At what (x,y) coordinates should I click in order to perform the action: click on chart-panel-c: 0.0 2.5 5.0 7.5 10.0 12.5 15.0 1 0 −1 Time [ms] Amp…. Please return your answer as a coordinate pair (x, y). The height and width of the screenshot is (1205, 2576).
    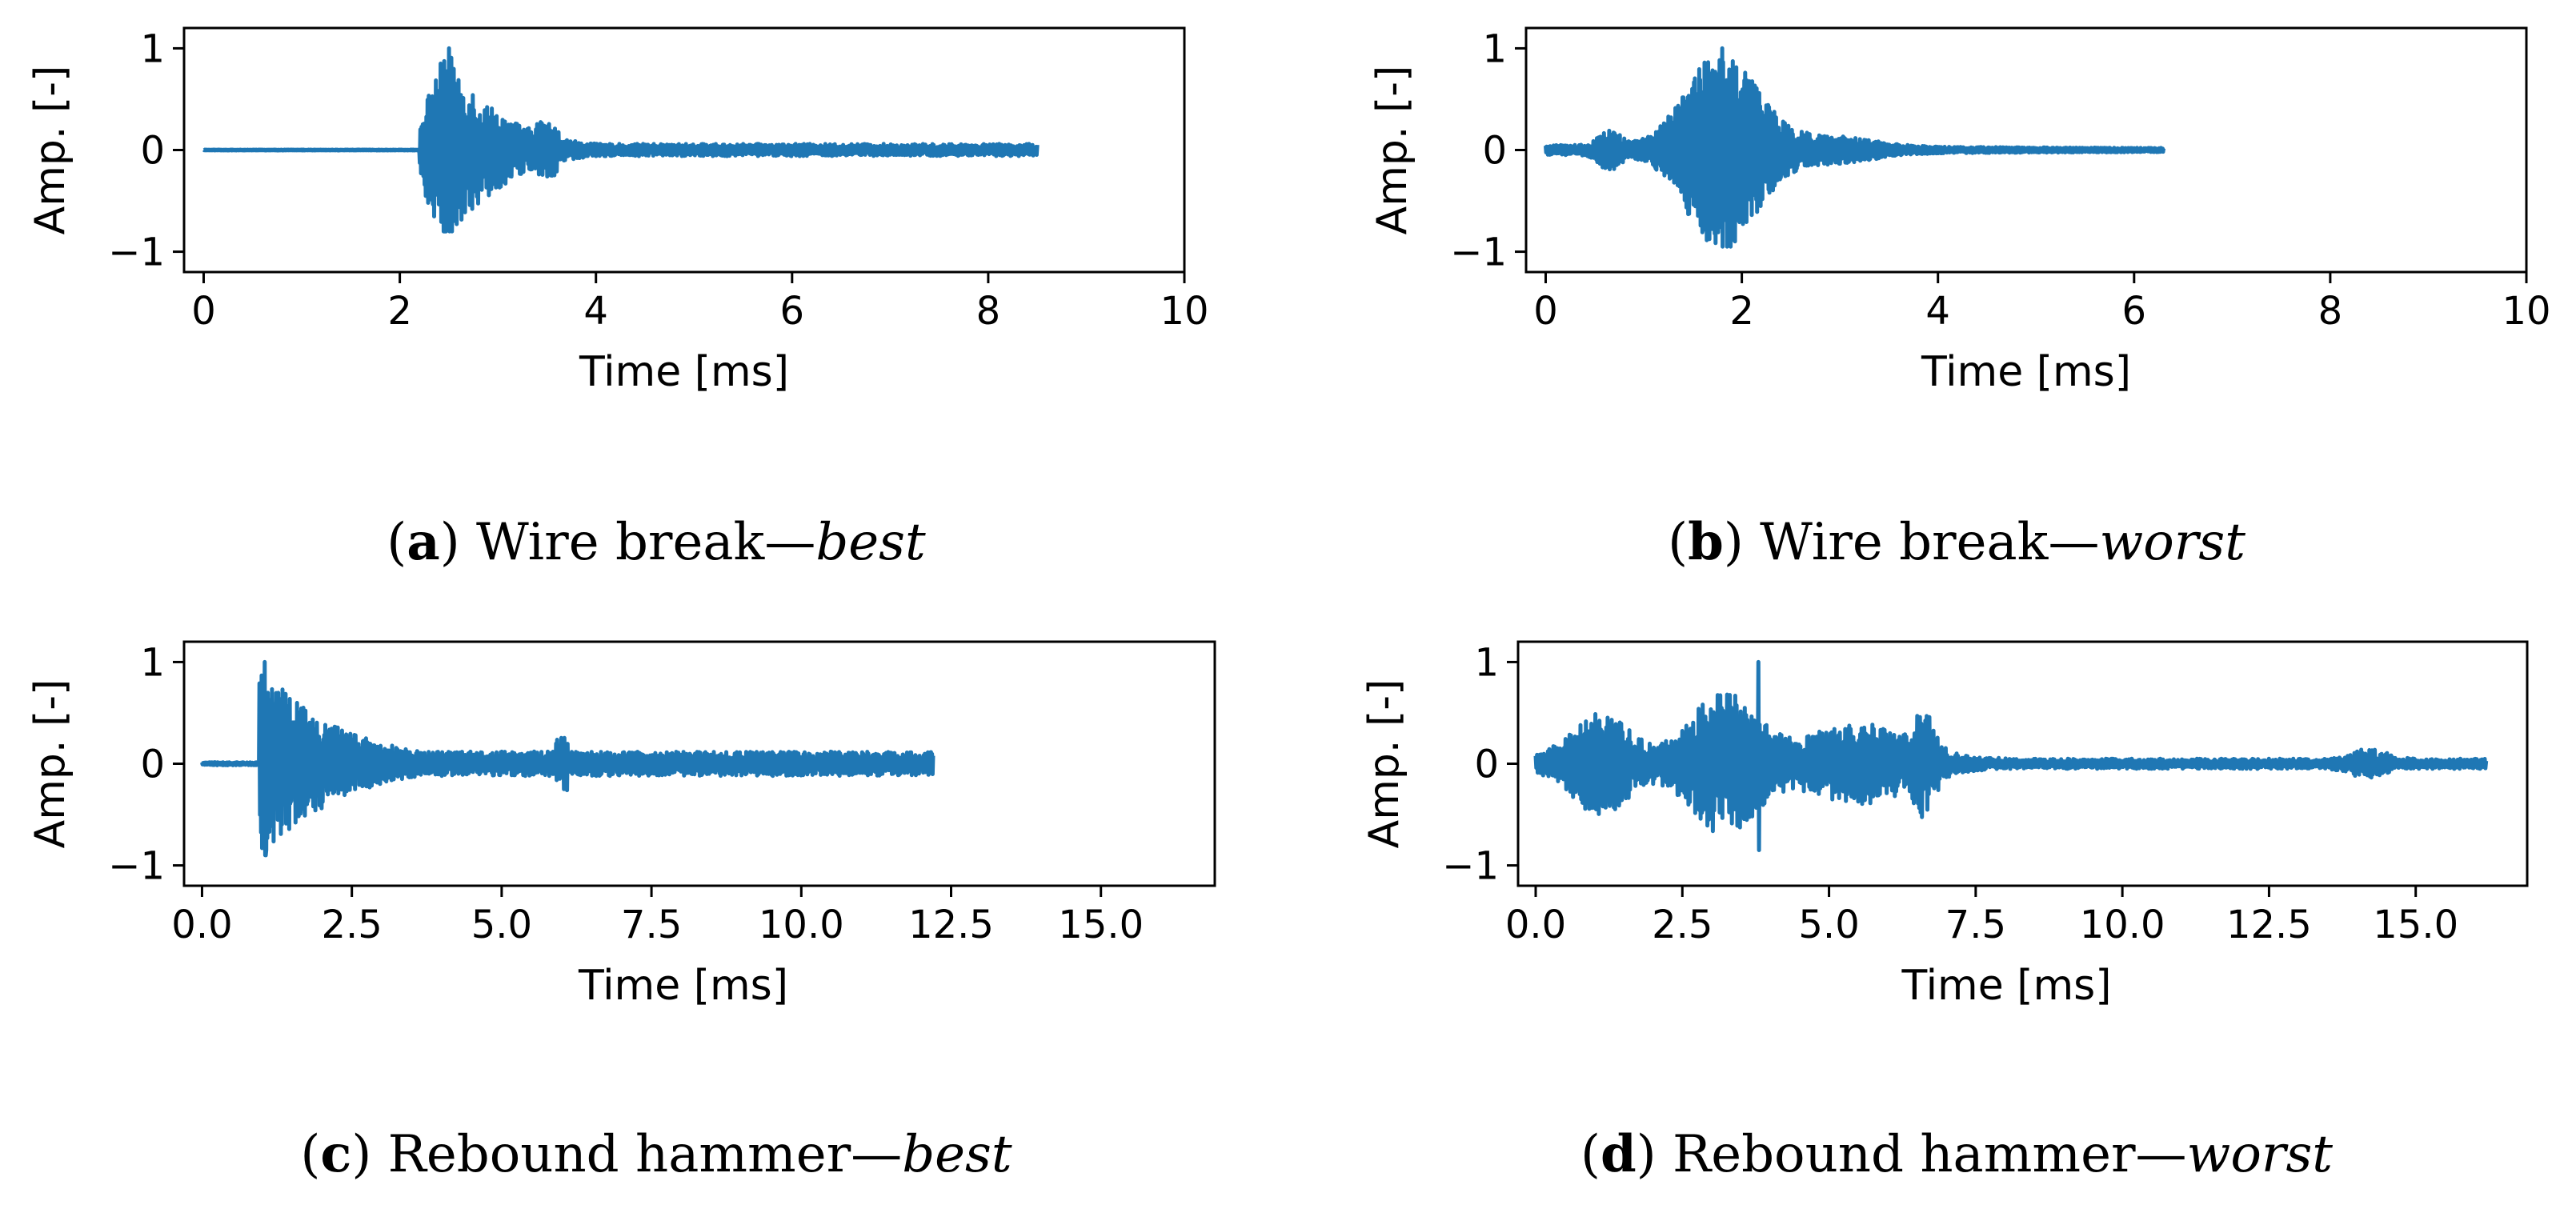
    Looking at the image, I should click on (621, 825).